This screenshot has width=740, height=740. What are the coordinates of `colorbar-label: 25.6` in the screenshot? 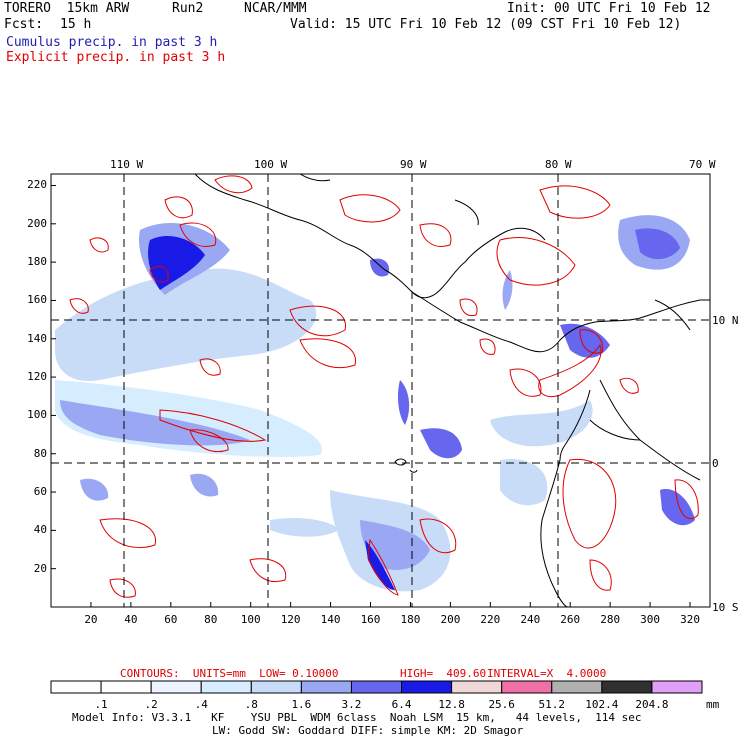 It's located at (501, 704).